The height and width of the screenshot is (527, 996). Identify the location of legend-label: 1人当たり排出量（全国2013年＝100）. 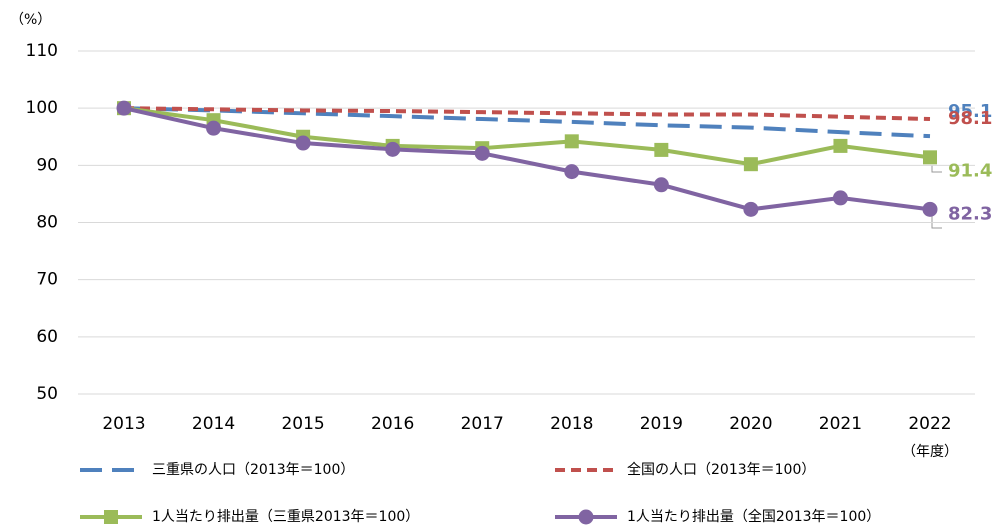
(753, 516).